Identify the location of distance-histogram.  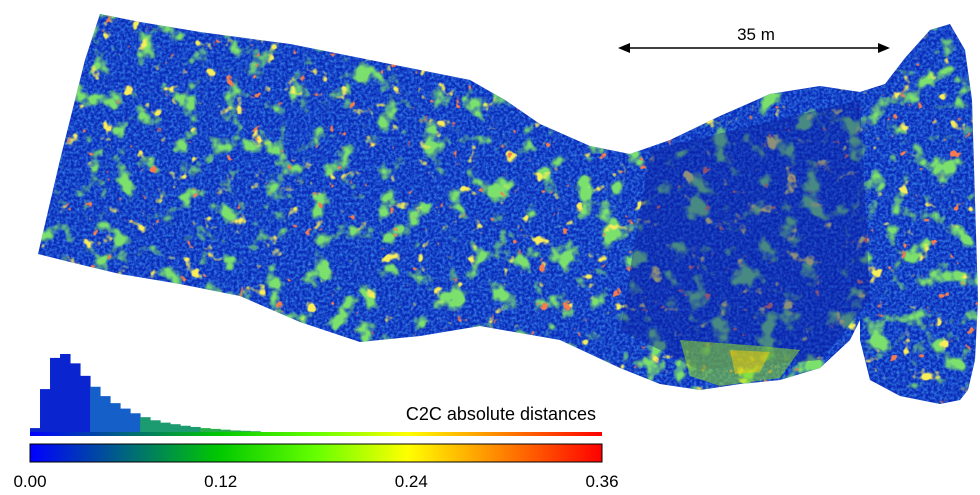
(145, 393).